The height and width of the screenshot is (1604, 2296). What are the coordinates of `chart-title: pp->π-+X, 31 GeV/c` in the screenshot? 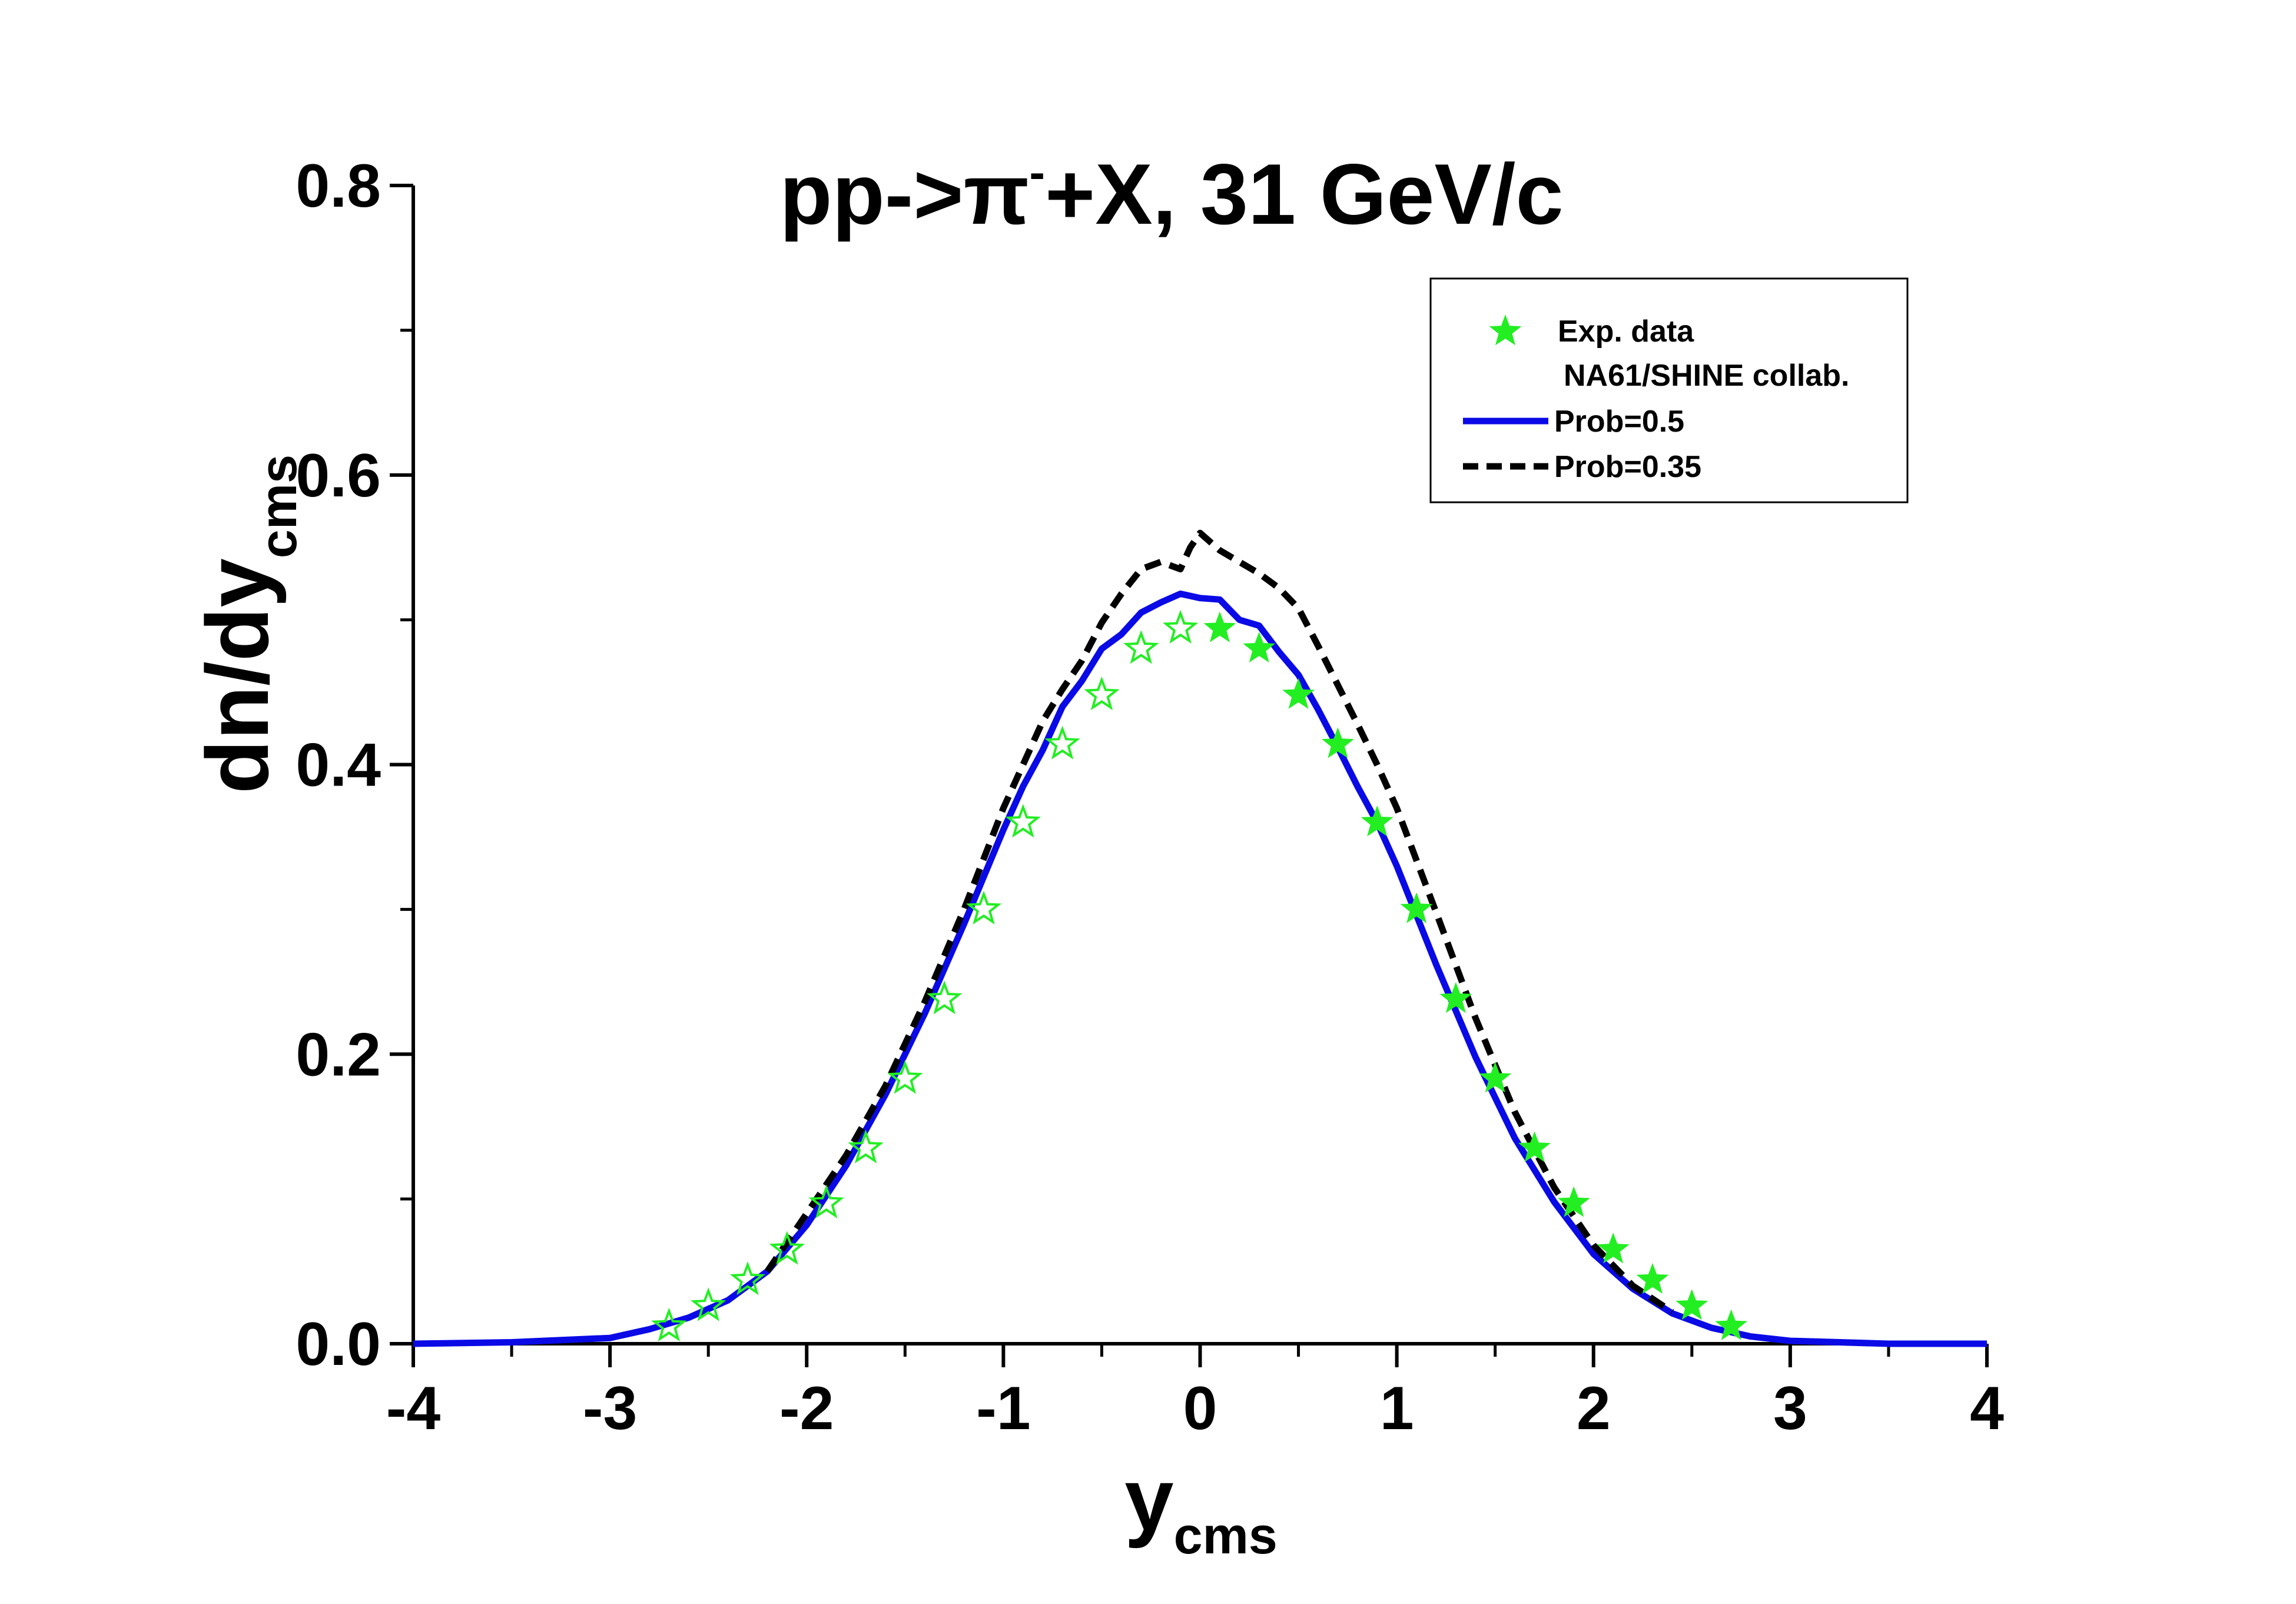 It's located at (1171, 194).